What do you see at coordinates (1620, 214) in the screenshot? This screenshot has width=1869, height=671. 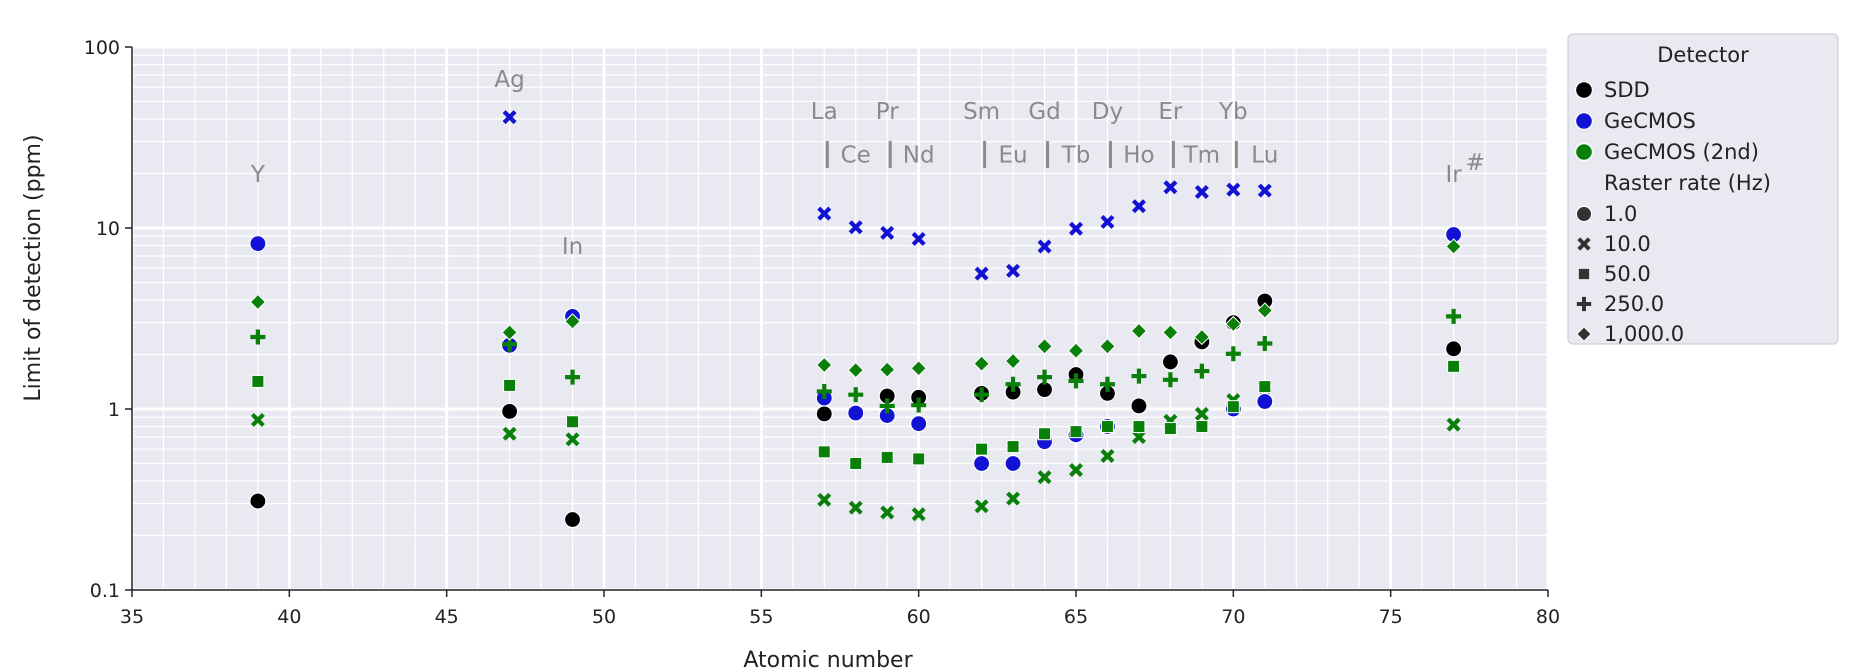 I see `legend-entry: 1.0` at bounding box center [1620, 214].